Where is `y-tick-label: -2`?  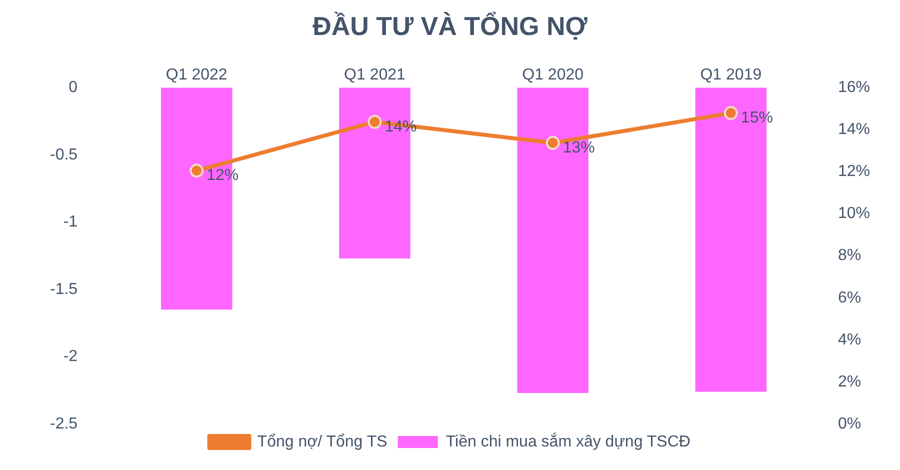
y-tick-label: -2 is located at coordinates (70, 357).